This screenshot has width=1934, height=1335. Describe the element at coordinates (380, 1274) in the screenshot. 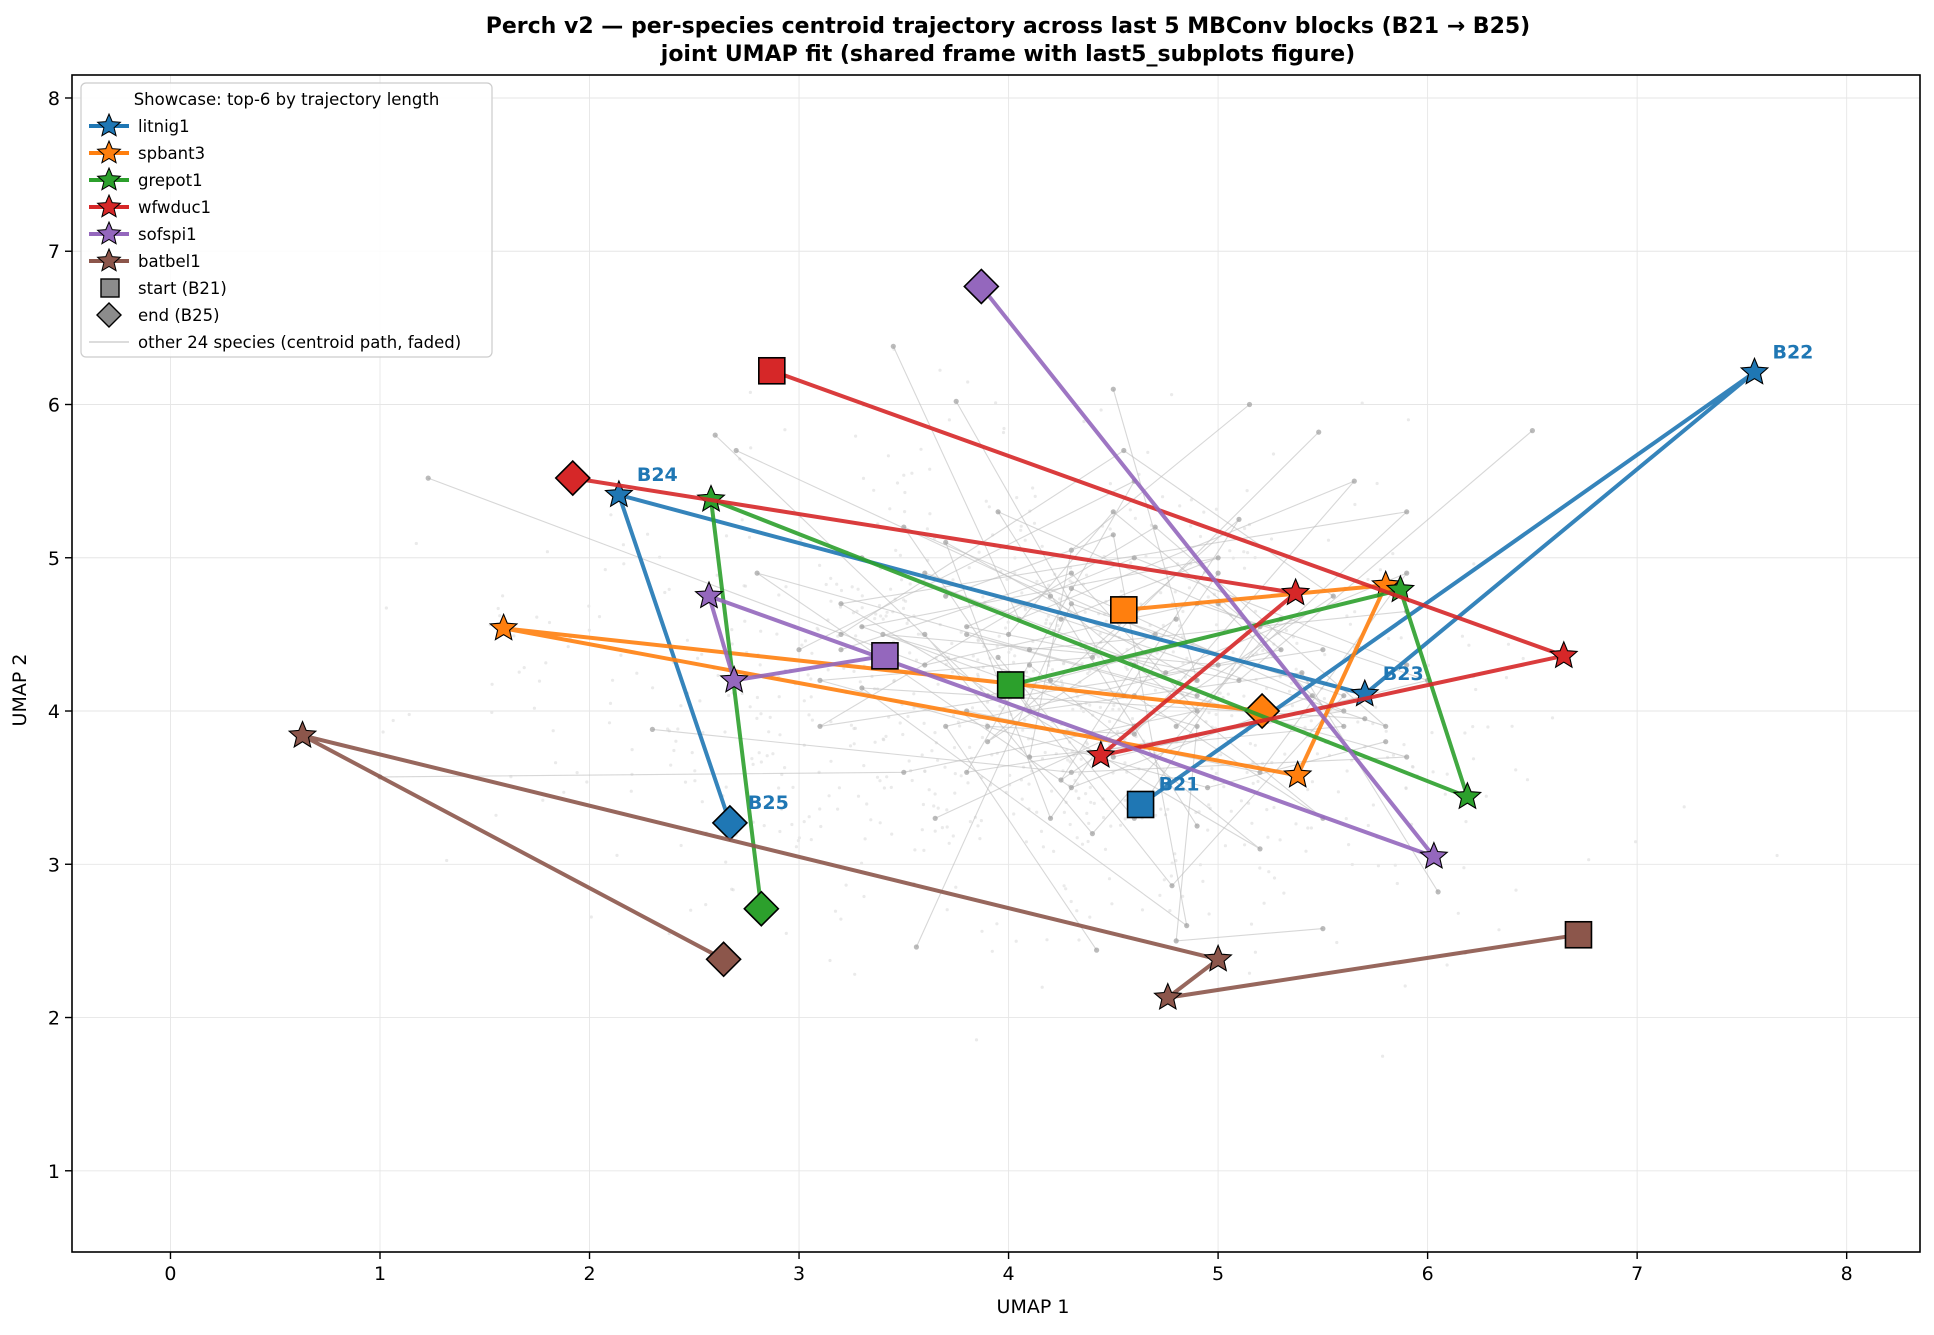

I see `x-tick-label: 1` at that location.